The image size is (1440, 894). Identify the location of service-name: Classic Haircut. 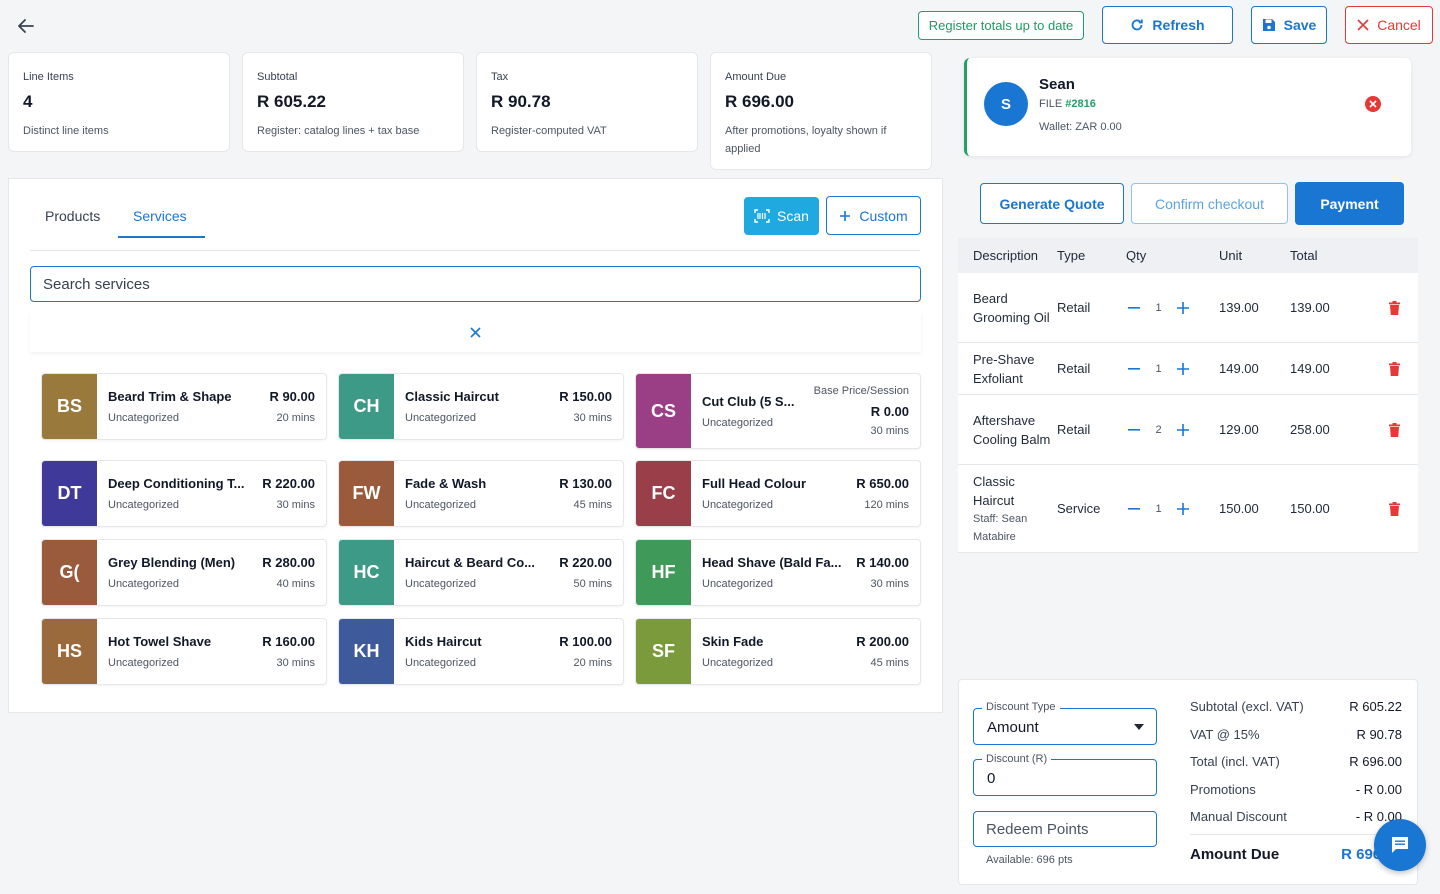
(452, 396).